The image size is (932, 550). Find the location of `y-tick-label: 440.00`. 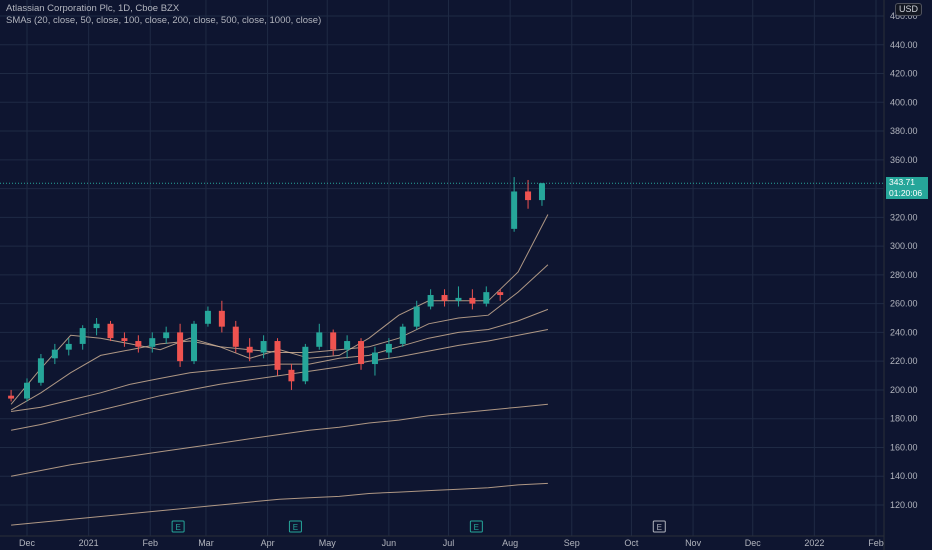

y-tick-label: 440.00 is located at coordinates (904, 45).